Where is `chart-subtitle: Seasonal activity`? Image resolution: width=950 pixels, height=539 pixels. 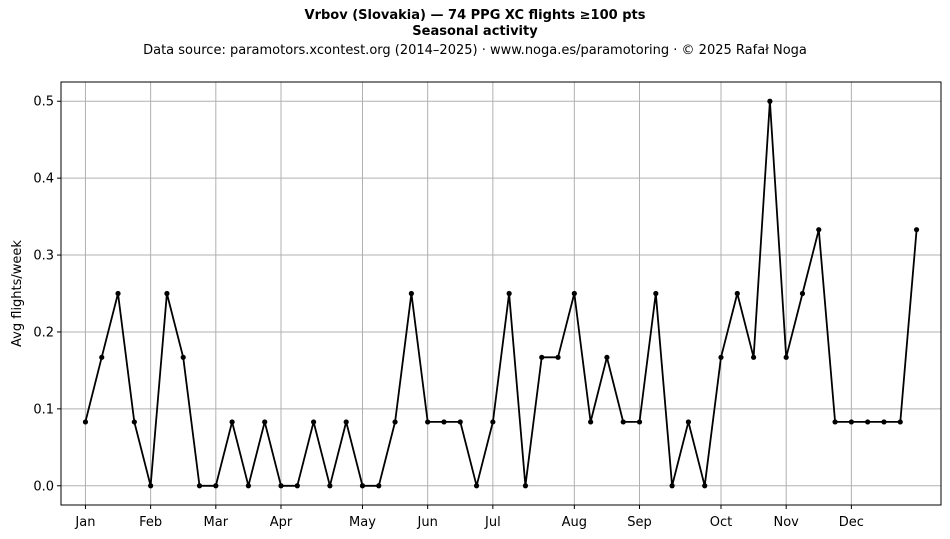
chart-subtitle: Seasonal activity is located at coordinates (475, 31).